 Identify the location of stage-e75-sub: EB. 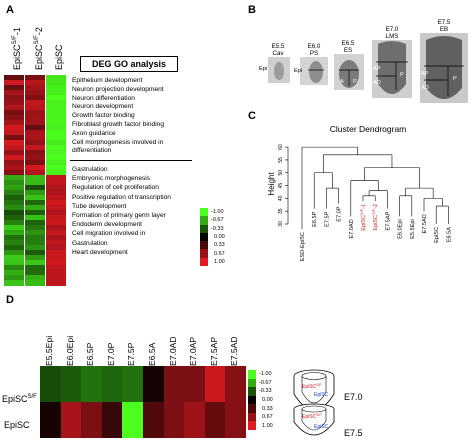
(444, 29).